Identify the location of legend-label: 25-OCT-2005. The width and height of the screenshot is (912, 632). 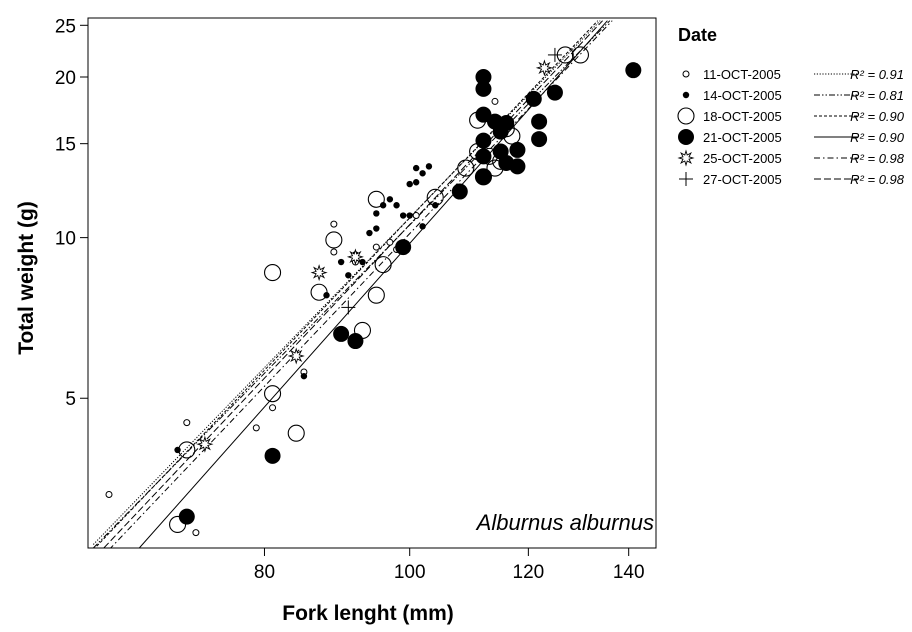
(742, 158).